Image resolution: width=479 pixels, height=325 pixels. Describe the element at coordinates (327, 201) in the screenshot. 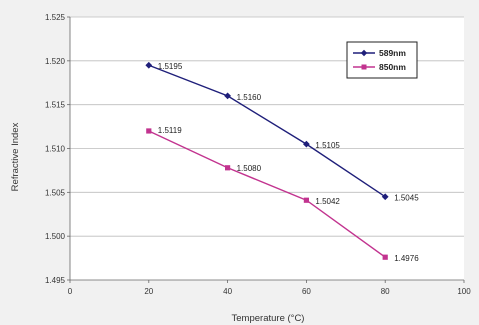

I see `data-label: 1.5042` at that location.